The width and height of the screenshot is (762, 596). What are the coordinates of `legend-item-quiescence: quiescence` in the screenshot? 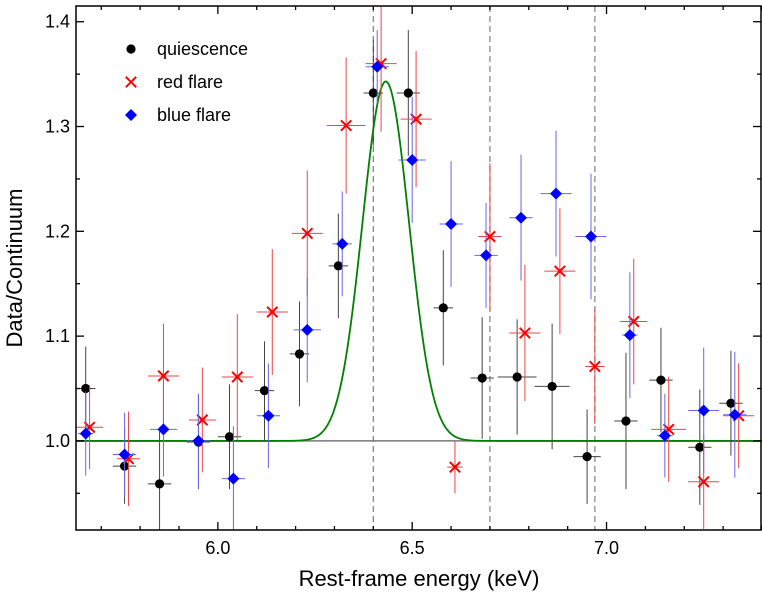 It's located at (187, 49).